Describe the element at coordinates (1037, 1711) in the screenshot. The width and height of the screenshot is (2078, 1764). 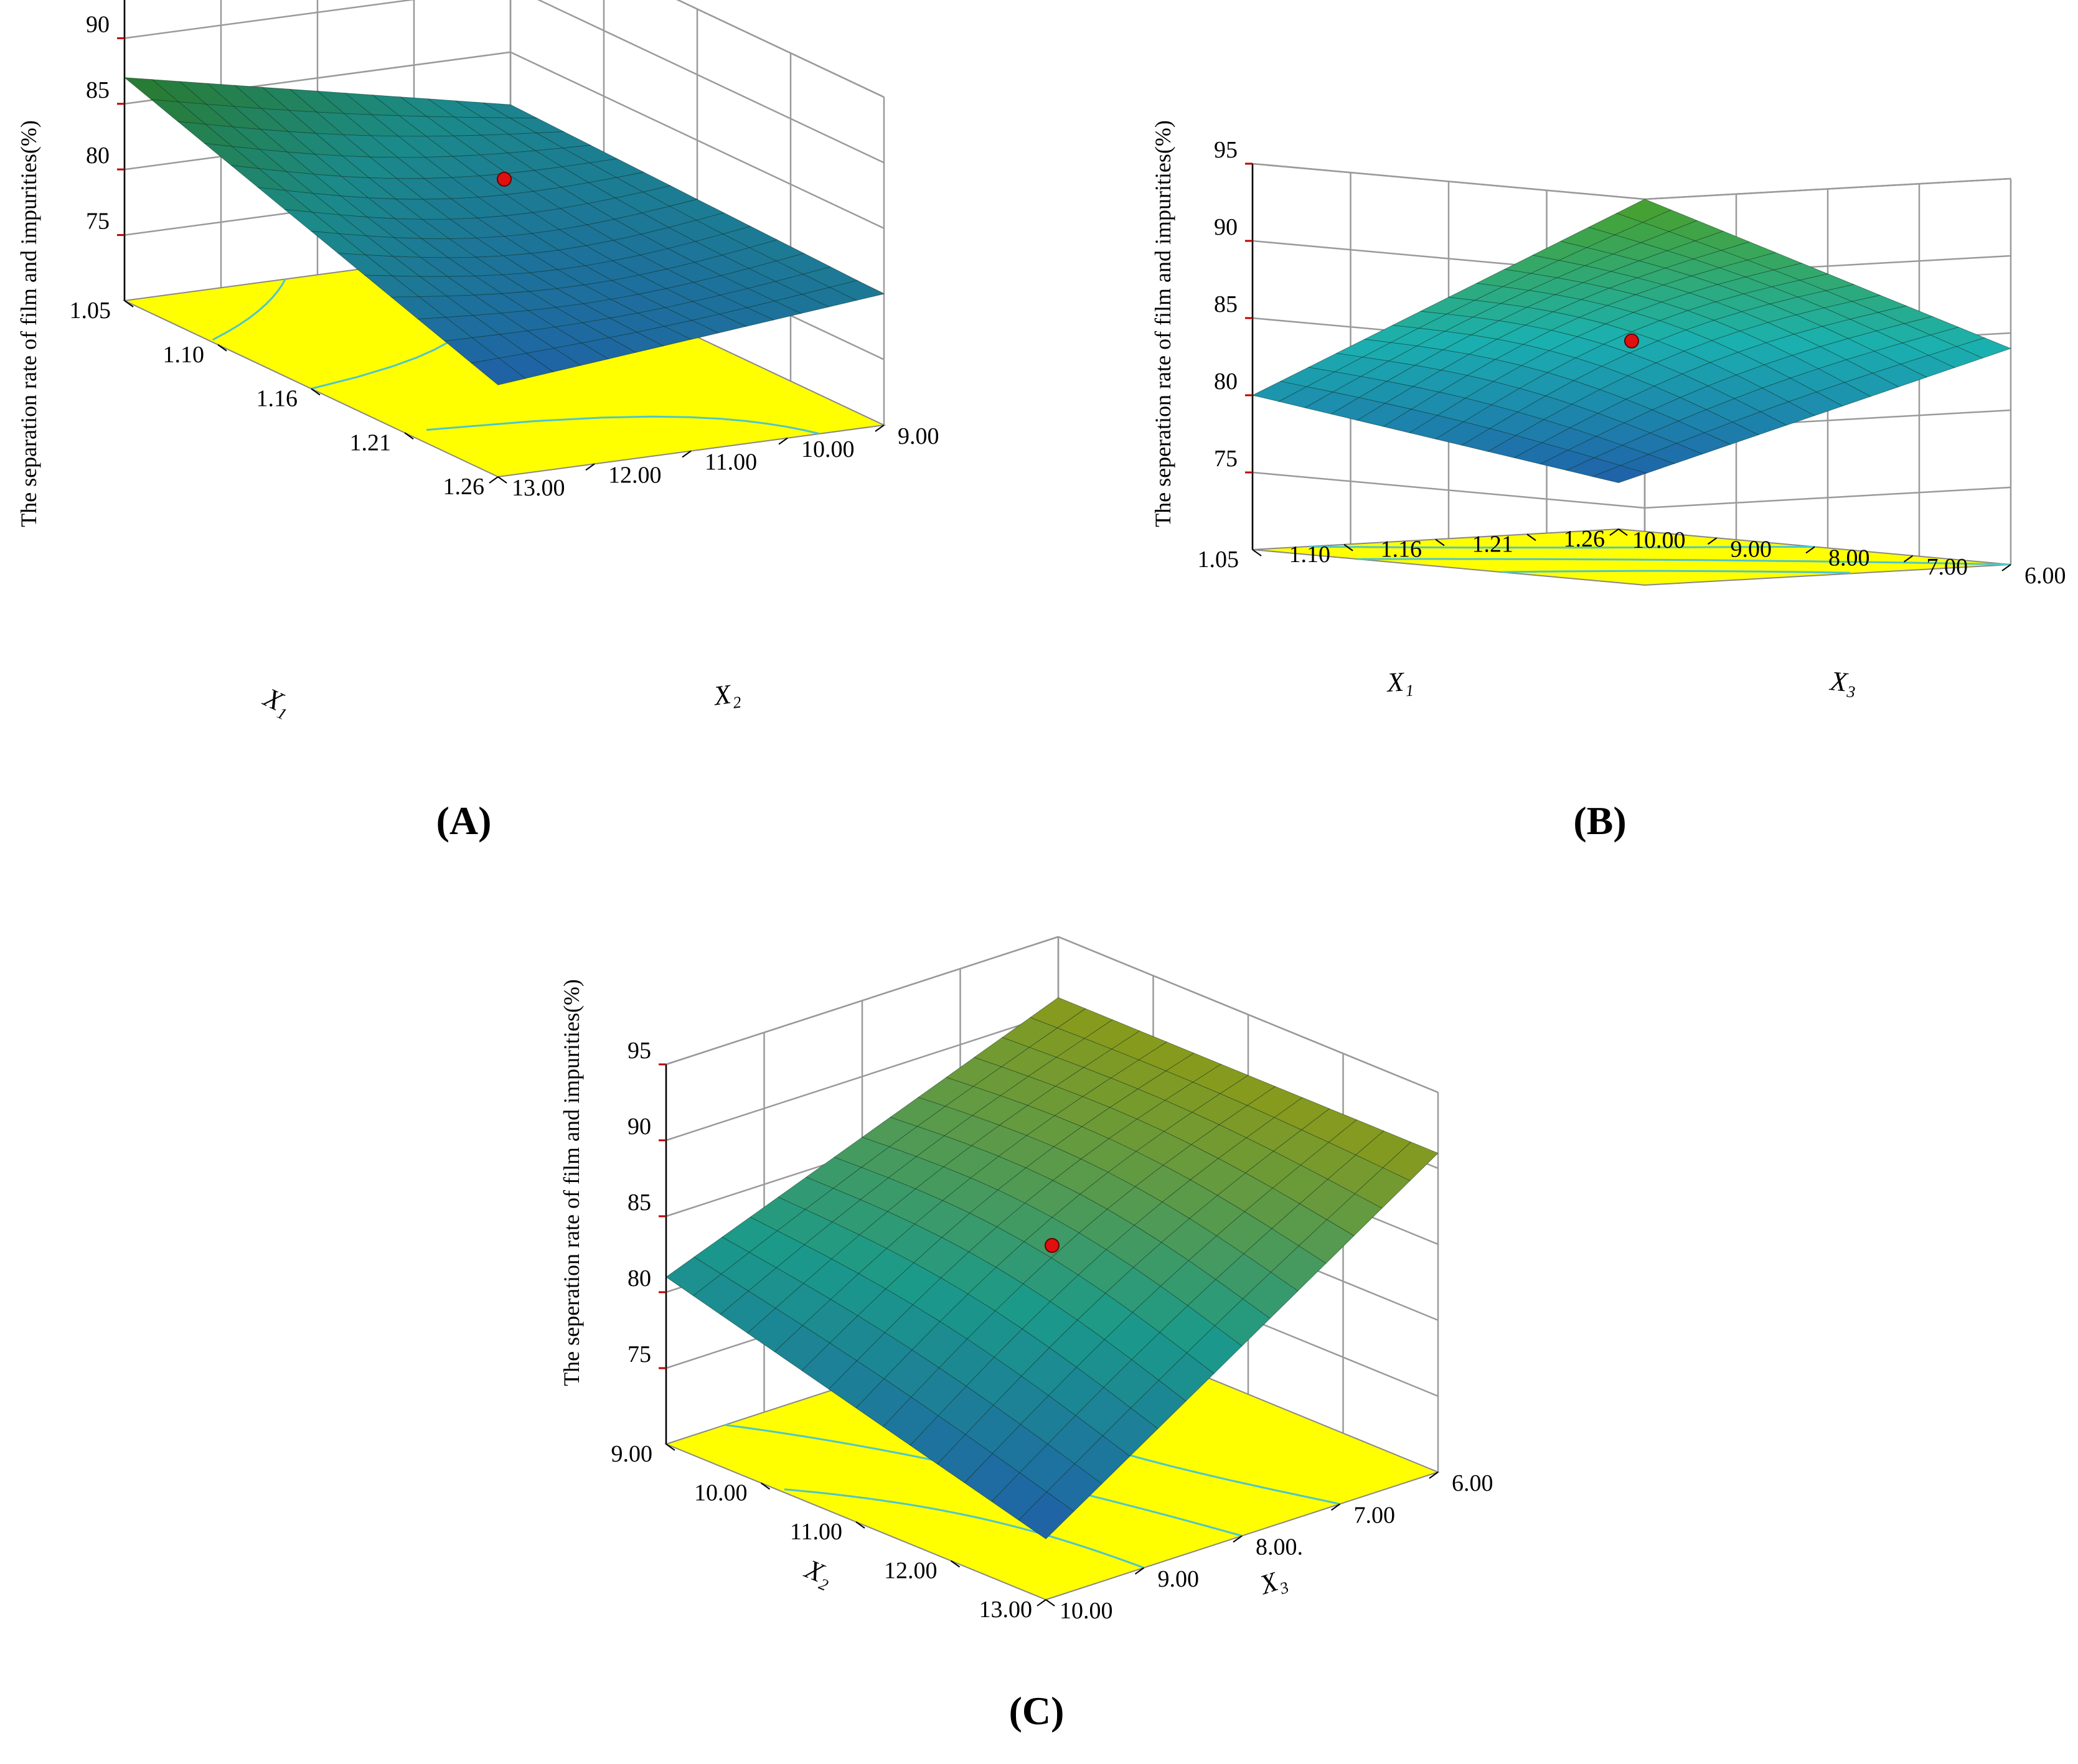
I see `panel-label: (C)` at that location.